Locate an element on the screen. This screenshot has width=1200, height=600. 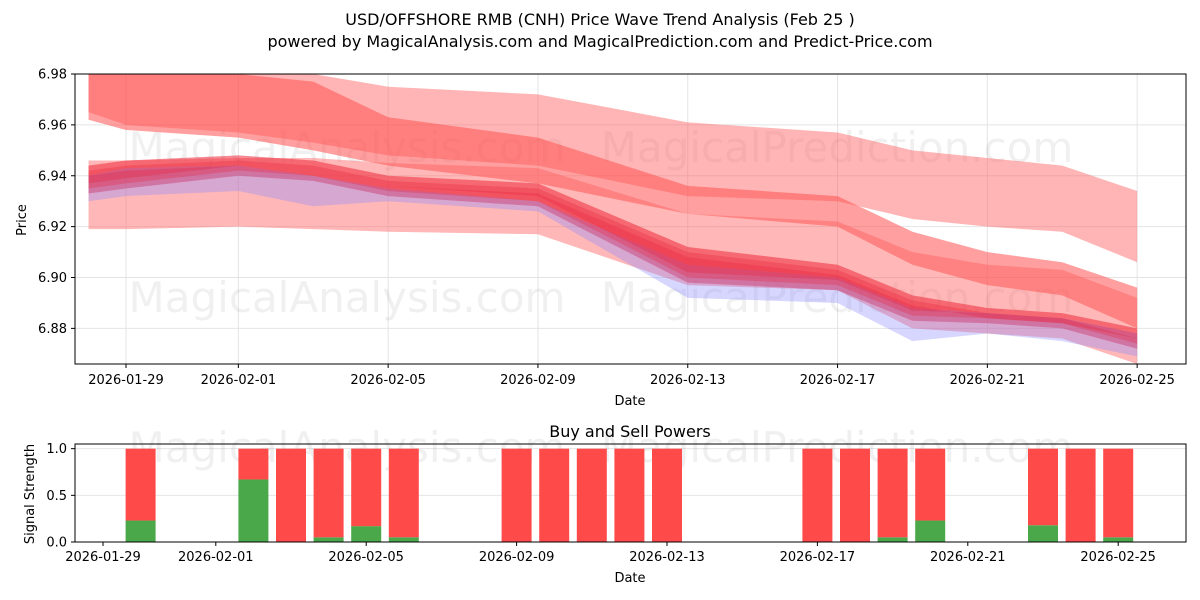
bar-ytick-label: 0.0 is located at coordinates (56, 543).